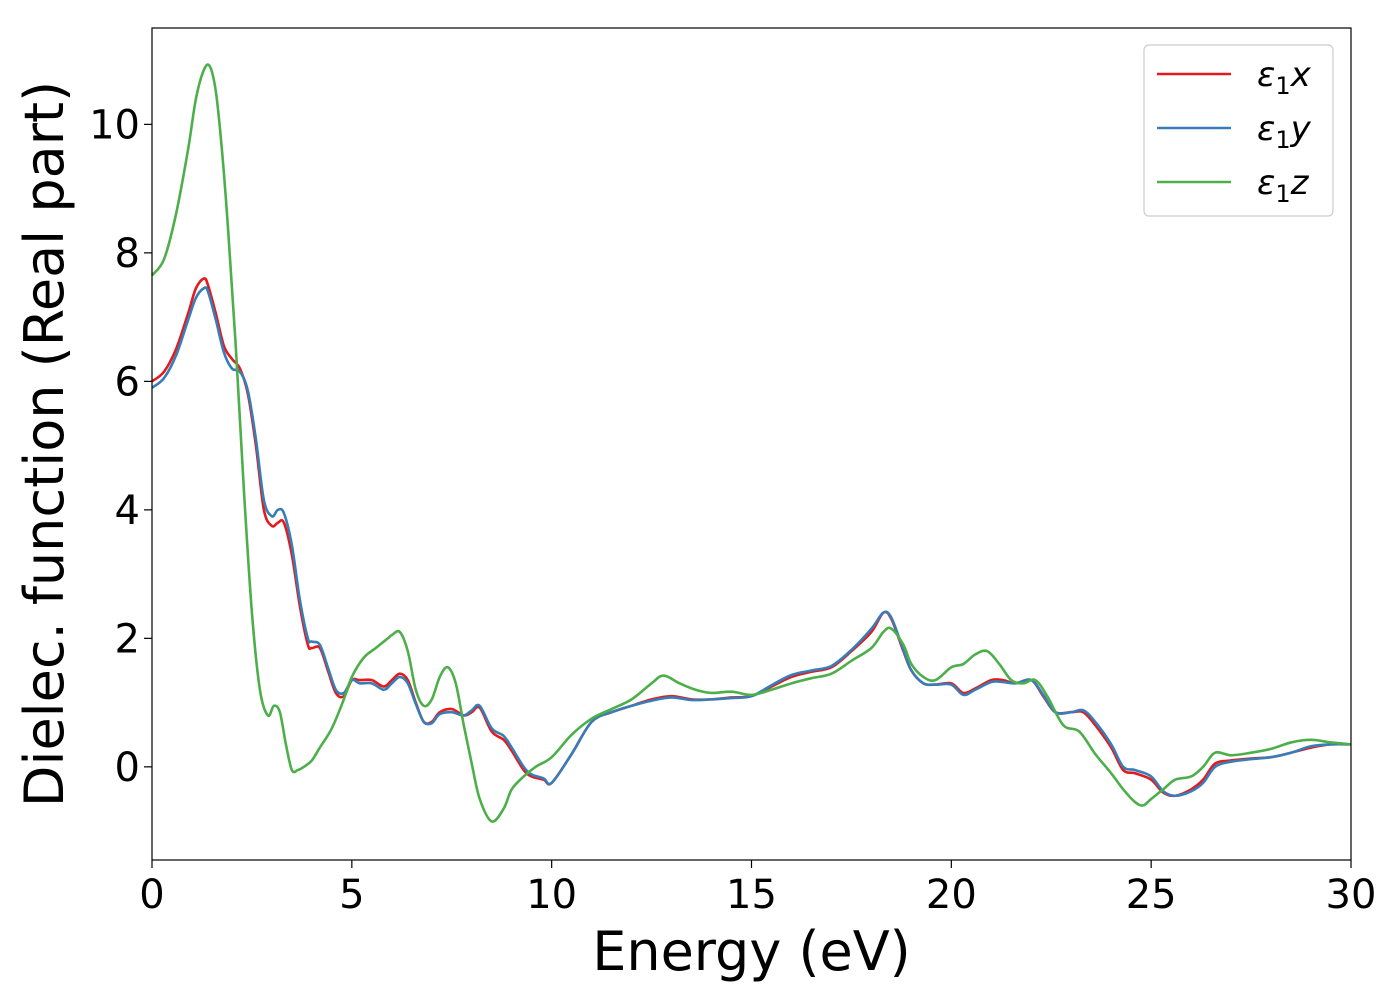 This screenshot has width=1400, height=1000. Describe the element at coordinates (351, 895) in the screenshot. I see `x-tick-label: 5` at that location.